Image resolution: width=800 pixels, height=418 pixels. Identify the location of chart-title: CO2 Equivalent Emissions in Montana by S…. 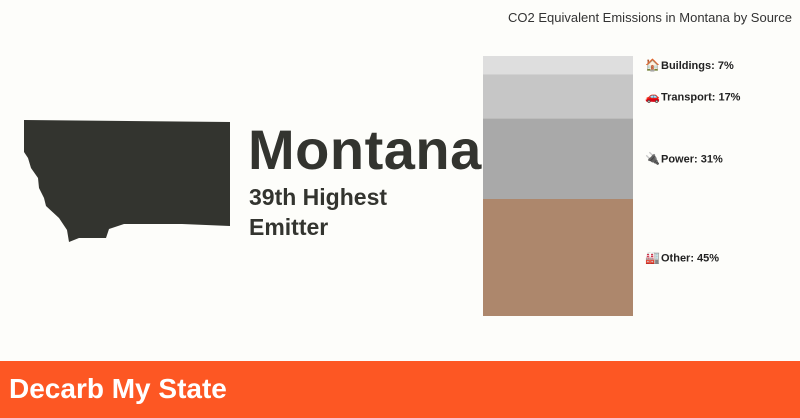
(650, 17).